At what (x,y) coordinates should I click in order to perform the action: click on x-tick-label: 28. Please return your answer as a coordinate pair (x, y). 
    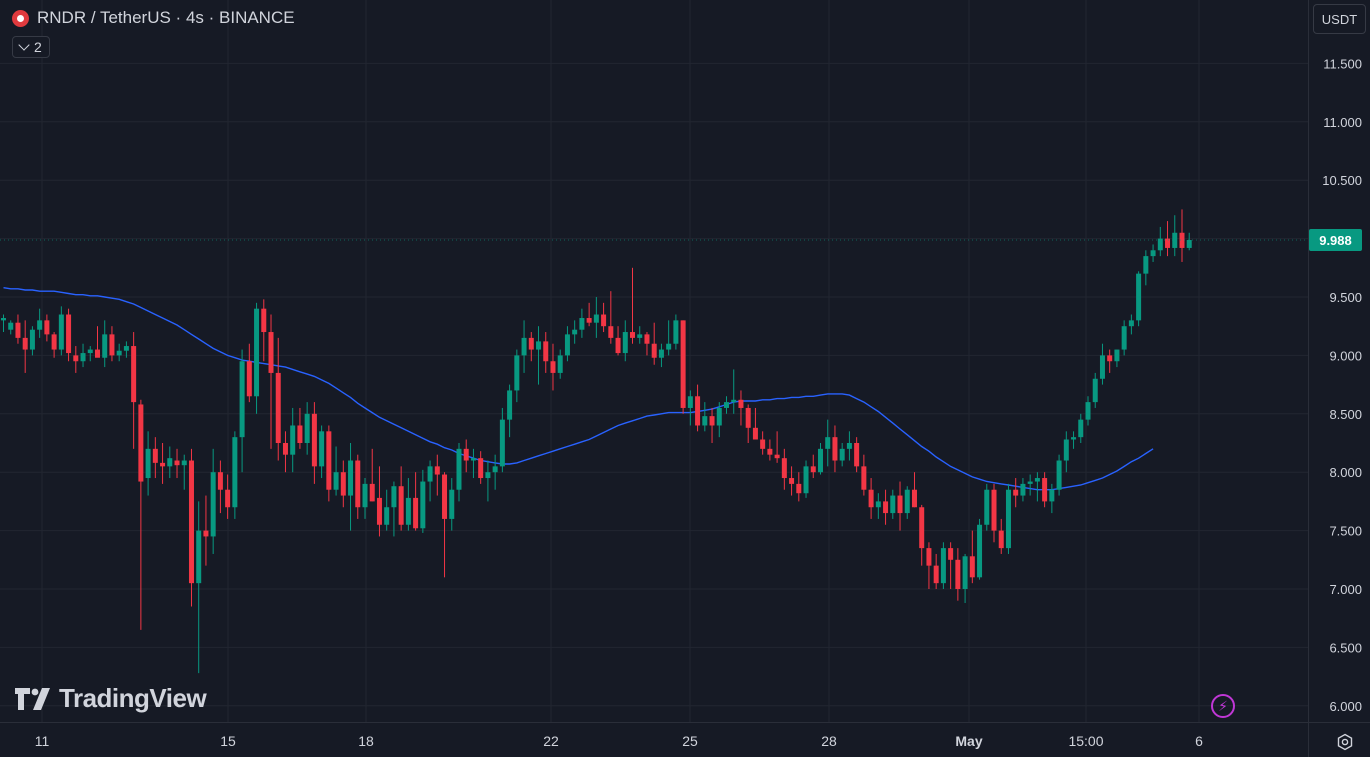
    Looking at the image, I should click on (829, 741).